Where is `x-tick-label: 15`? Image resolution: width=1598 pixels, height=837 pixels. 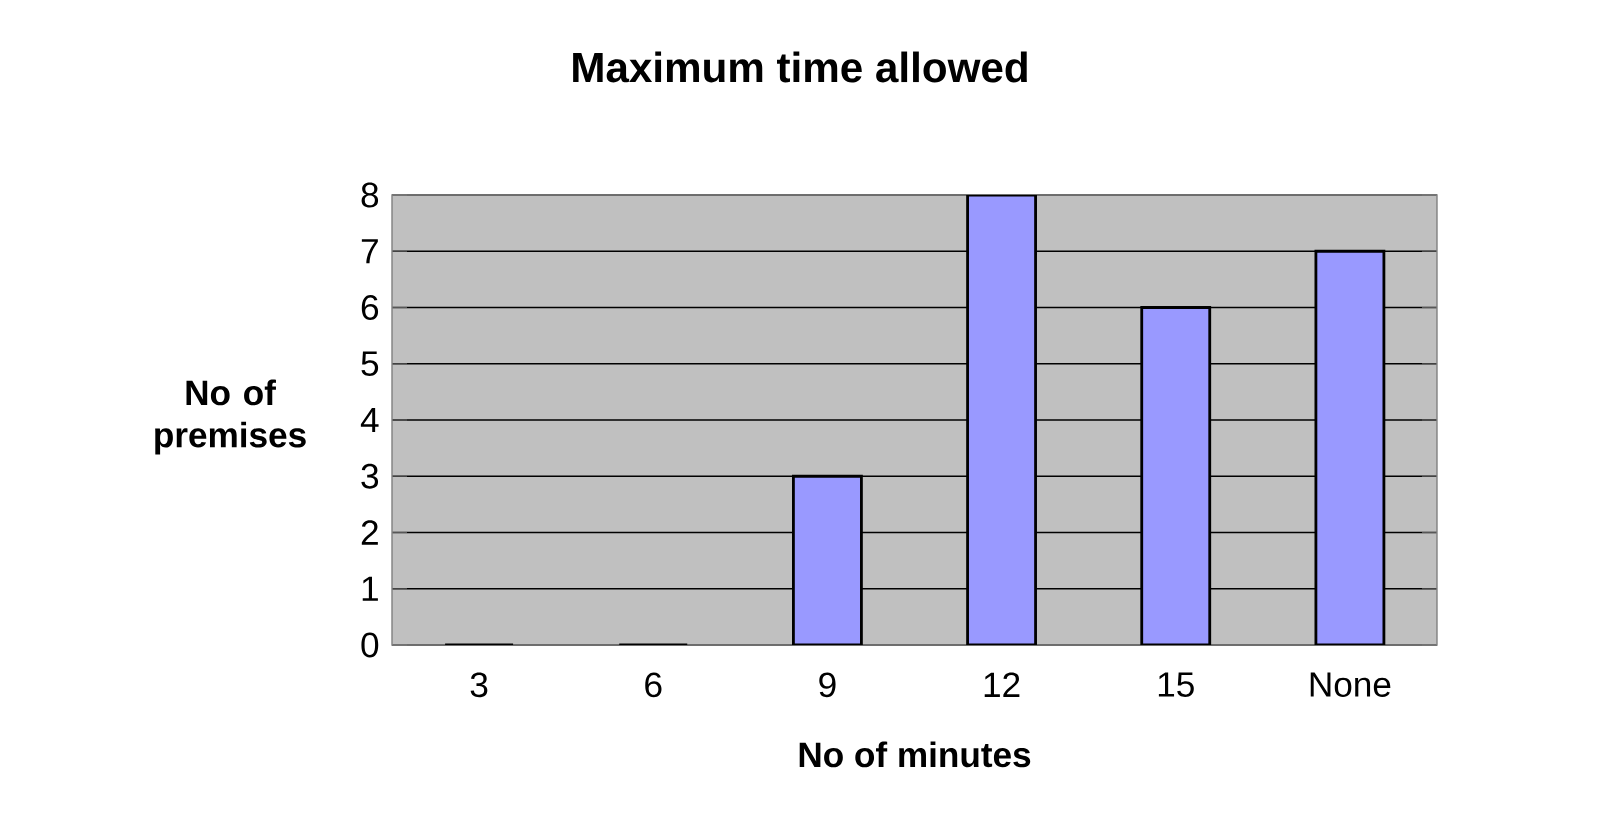
x-tick-label: 15 is located at coordinates (1176, 684).